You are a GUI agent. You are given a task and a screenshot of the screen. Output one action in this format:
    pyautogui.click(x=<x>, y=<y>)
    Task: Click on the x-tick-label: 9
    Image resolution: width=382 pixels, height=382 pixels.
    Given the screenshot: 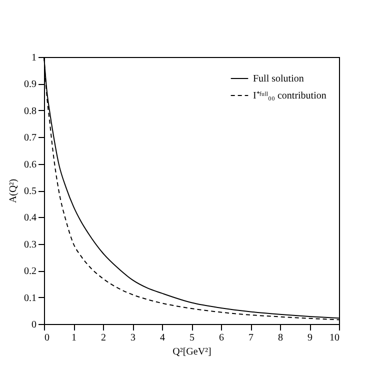 What is the action you would take?
    pyautogui.click(x=310, y=338)
    